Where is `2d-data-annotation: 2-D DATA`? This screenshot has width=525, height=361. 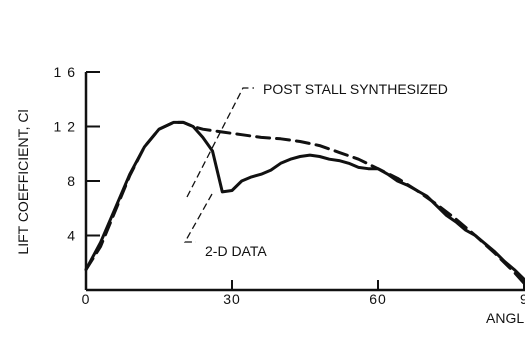 2d-data-annotation: 2-D DATA is located at coordinates (236, 251).